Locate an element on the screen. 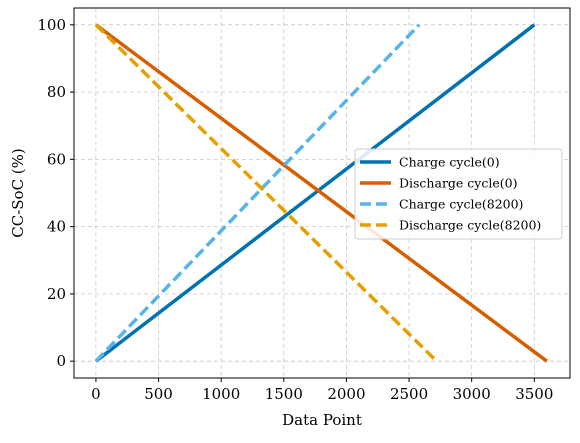  x-tick-label: 3500 is located at coordinates (534, 394).